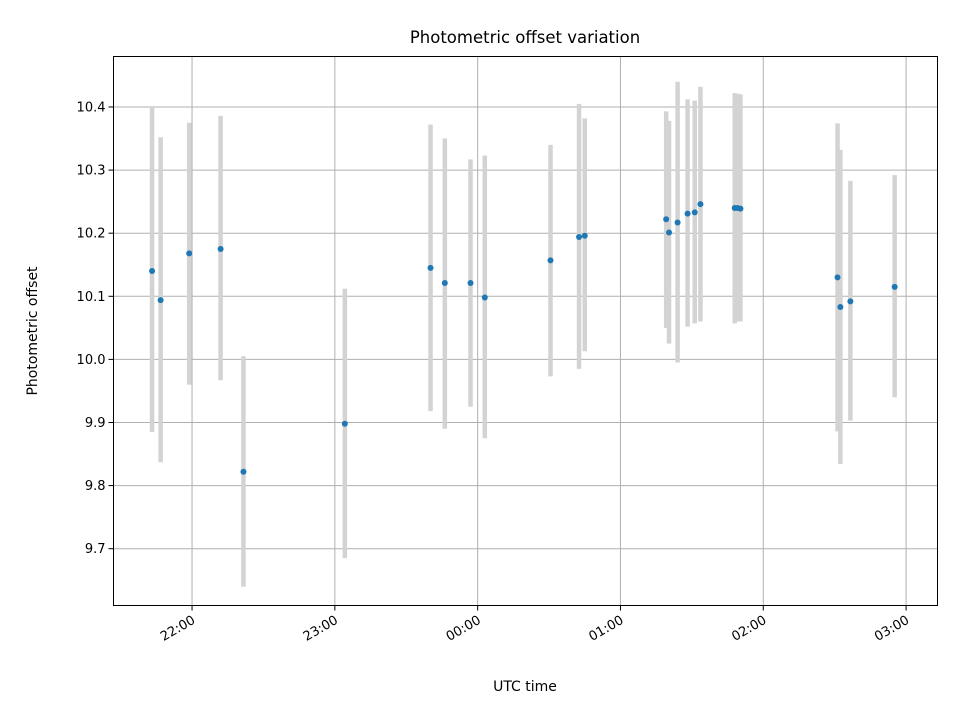 This screenshot has height=720, width=960. Describe the element at coordinates (95, 423) in the screenshot. I see `y-tick-label: 9.9` at that location.